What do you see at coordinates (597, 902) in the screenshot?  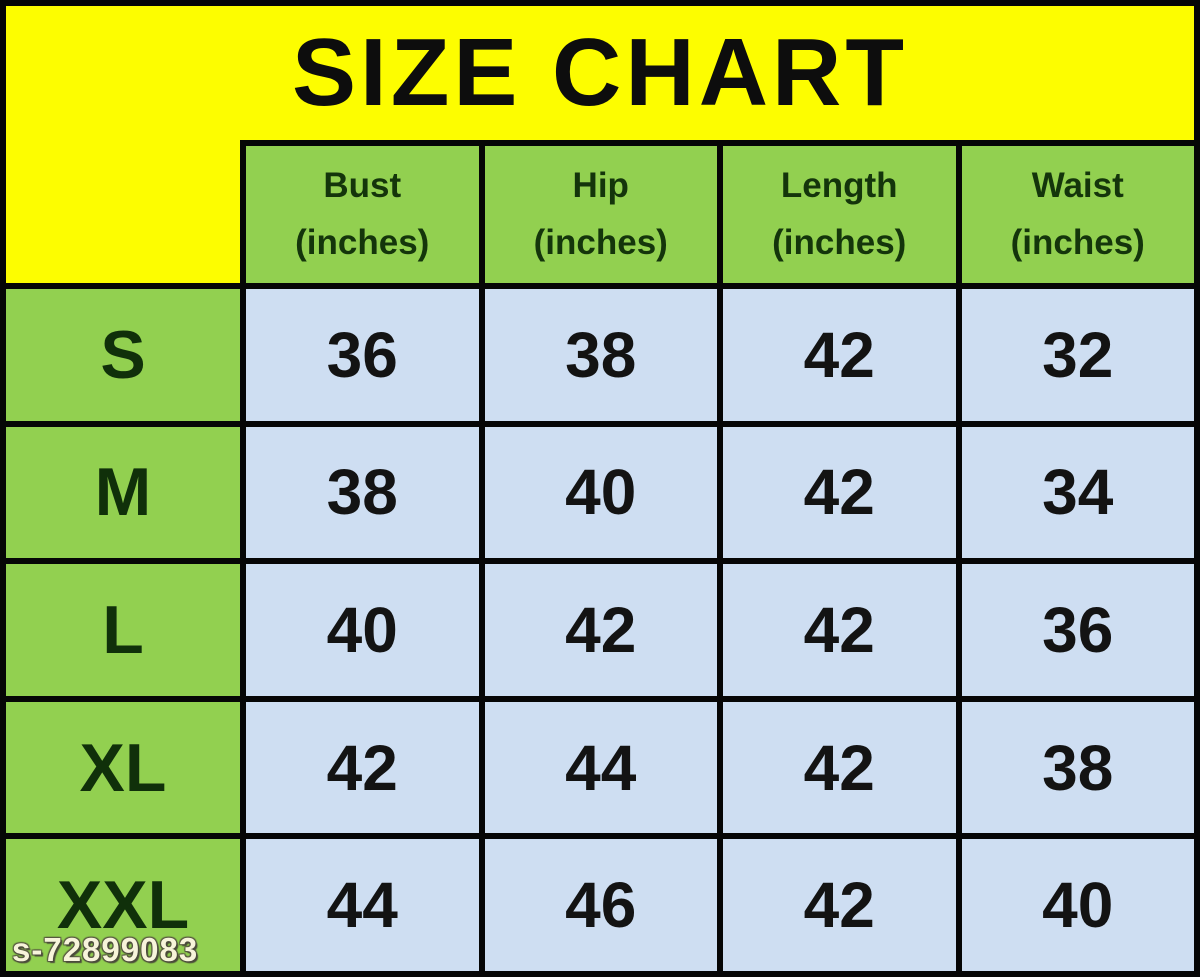 I see `value-cell-xxl-hip: 46` at bounding box center [597, 902].